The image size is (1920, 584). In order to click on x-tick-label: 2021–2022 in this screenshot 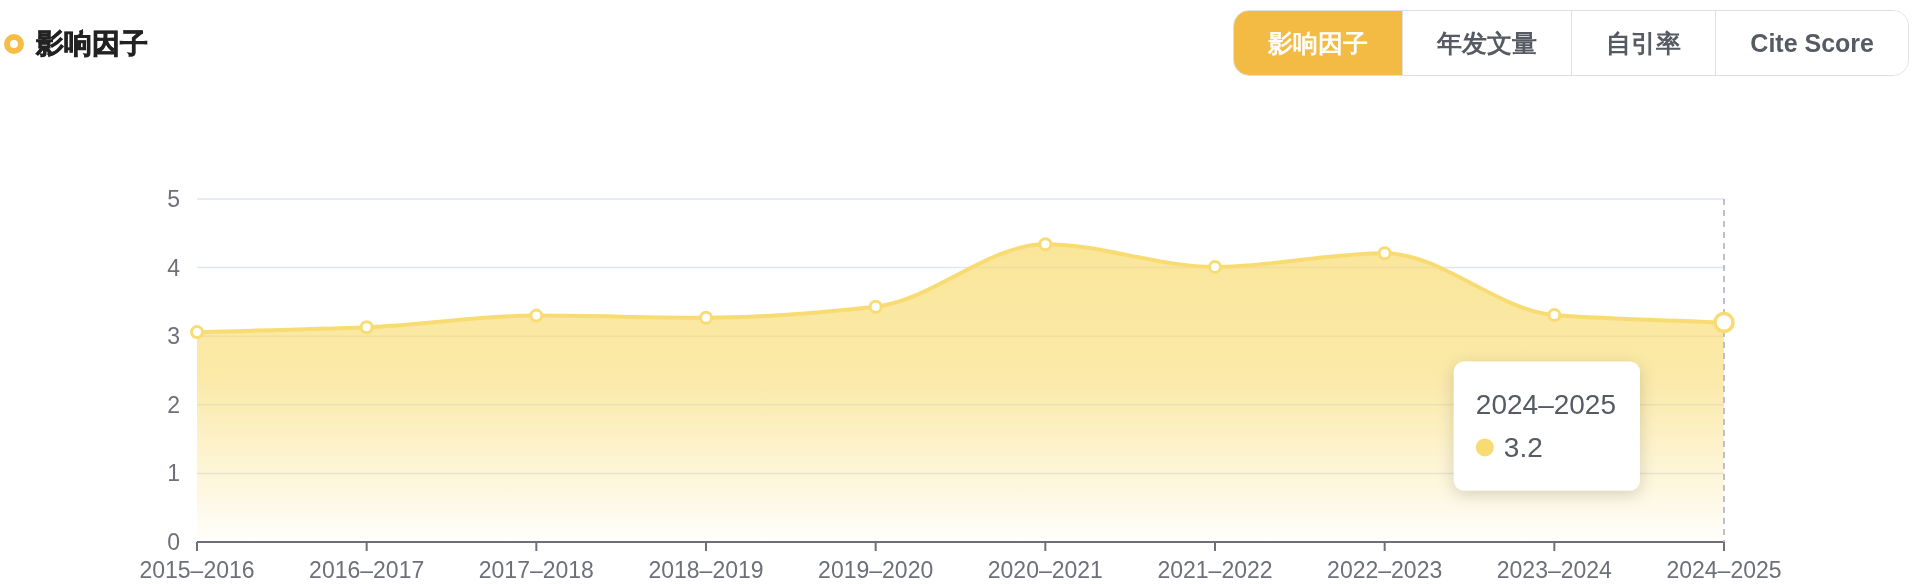, I will do `click(1215, 570)`.